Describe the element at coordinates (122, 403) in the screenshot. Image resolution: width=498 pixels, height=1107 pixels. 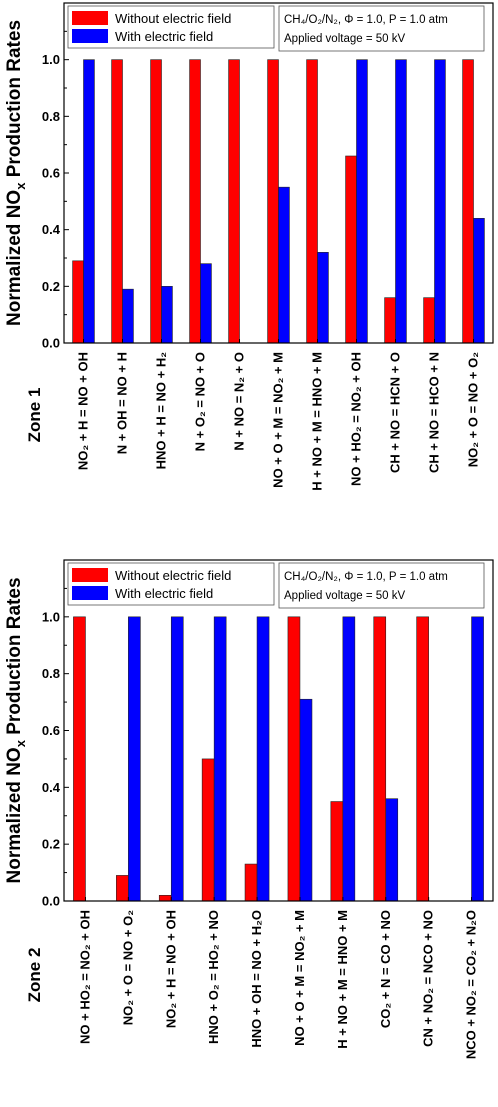
I see `category-label: N + OH = NO + H` at that location.